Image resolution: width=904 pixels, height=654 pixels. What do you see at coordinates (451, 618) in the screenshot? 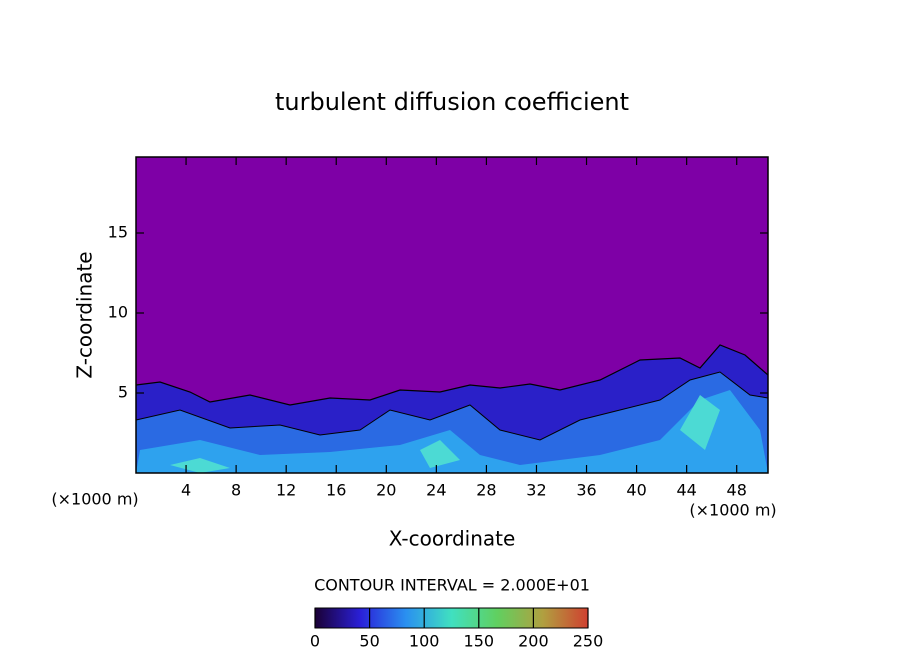
I see `colorbar` at bounding box center [451, 618].